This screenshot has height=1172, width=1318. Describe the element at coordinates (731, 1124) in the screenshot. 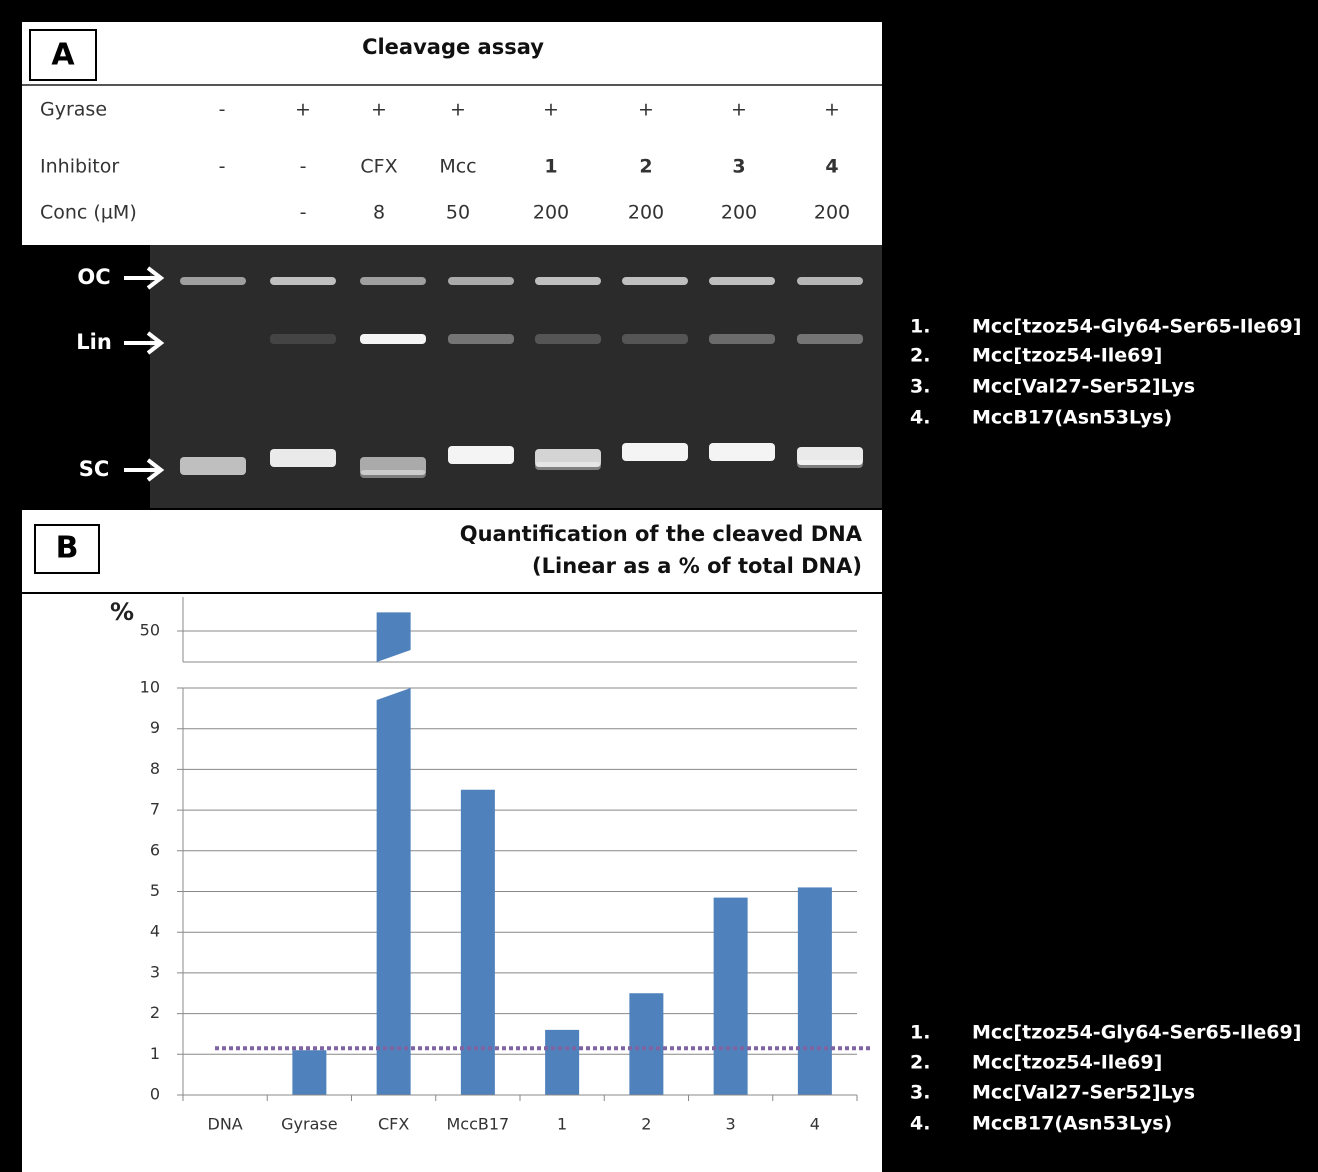

I see `x-tick-label: 3` at that location.